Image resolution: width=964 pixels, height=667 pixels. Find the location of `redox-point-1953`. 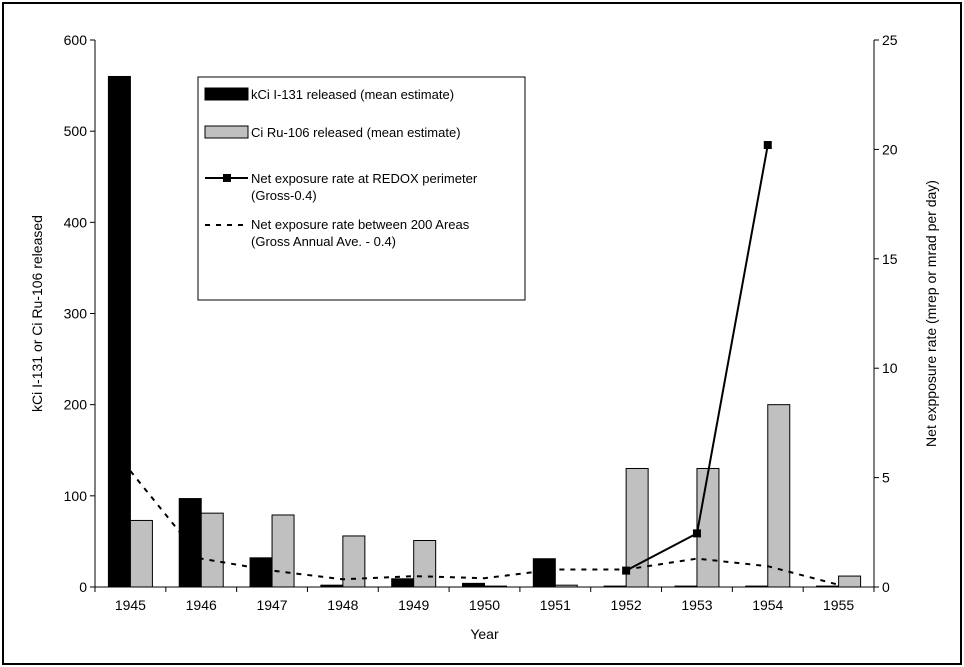

redox-point-1953 is located at coordinates (696, 533).